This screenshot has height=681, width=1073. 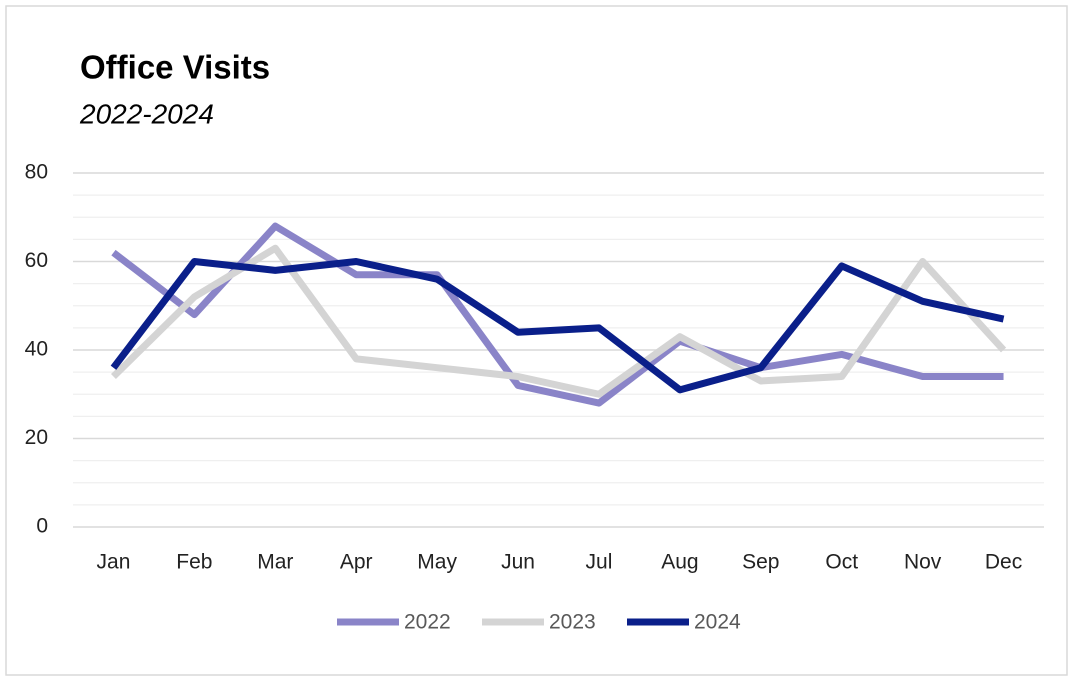 I want to click on y-tick-label: 20, so click(x=36, y=437).